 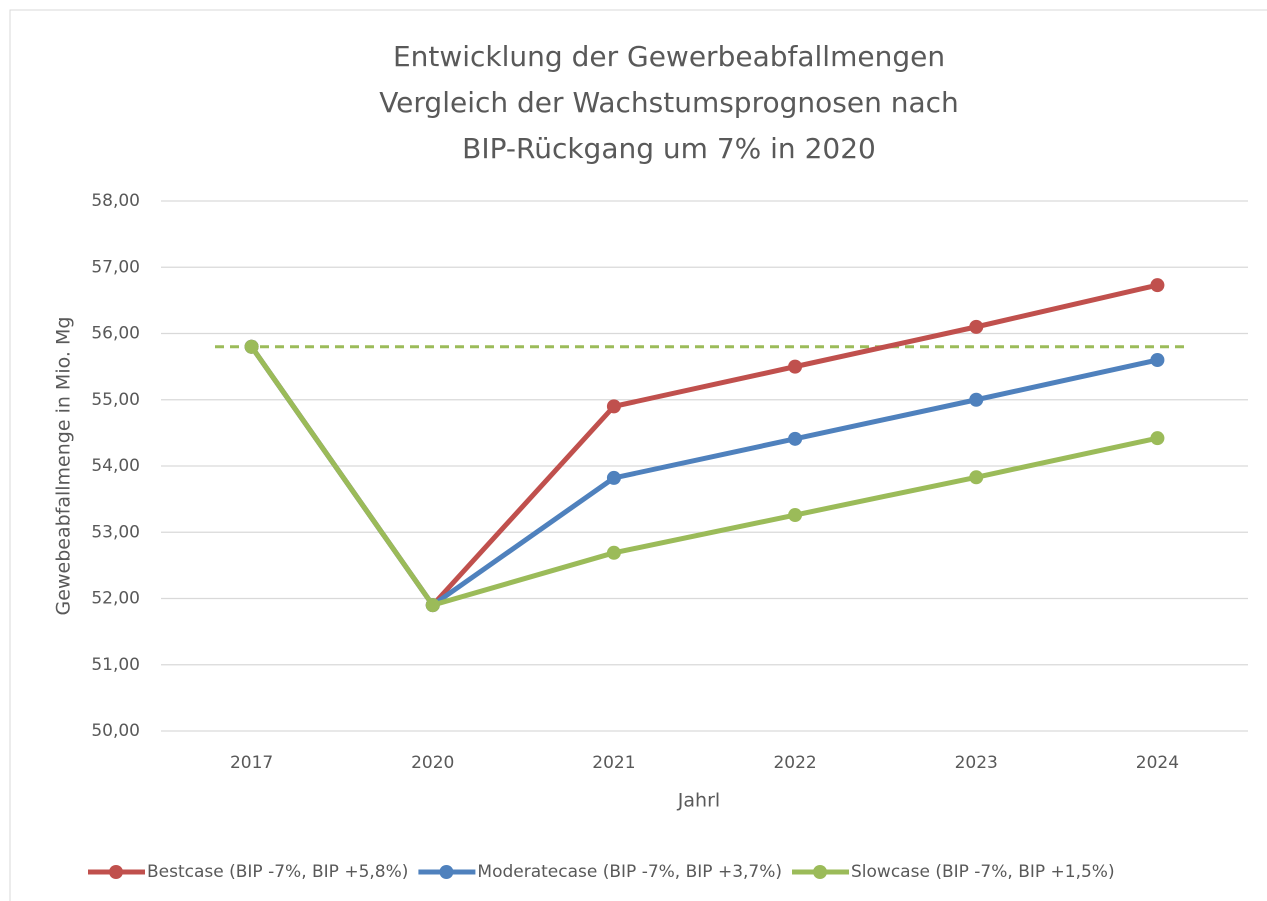 I want to click on y-tick-label: 50,00, so click(x=115, y=731).